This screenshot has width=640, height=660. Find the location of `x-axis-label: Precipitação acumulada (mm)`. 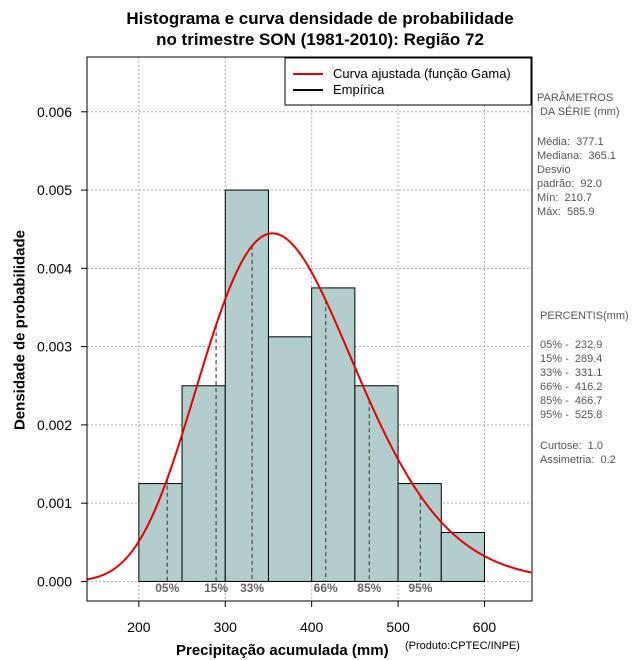

x-axis-label: Precipitação acumulada (mm) is located at coordinates (282, 650).